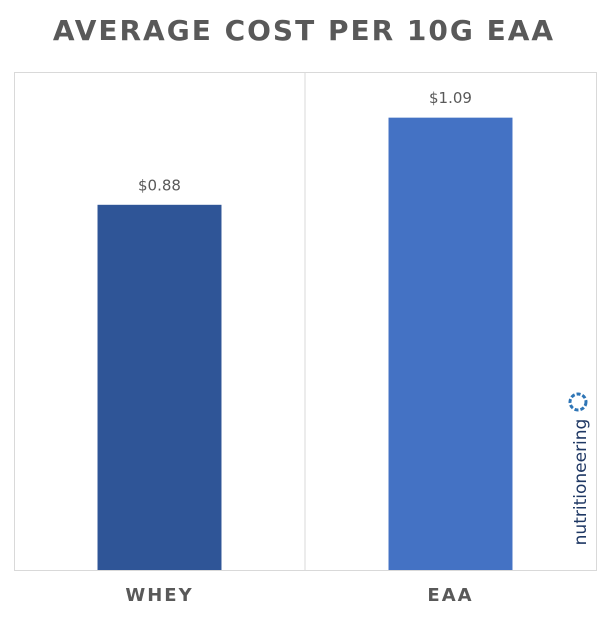 The image size is (609, 621). I want to click on logo-icon, so click(578, 402).